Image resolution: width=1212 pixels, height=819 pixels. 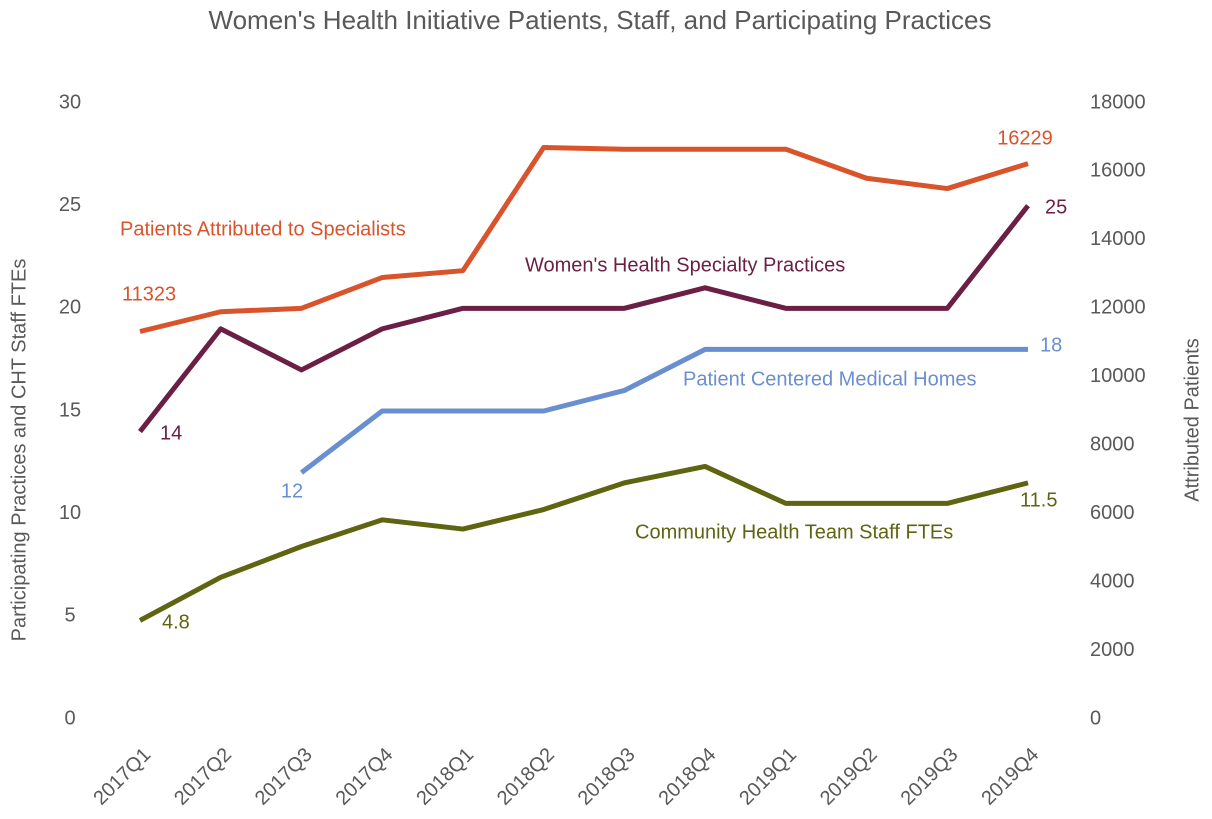 What do you see at coordinates (1112, 650) in the screenshot?
I see `y2-tick-label: 2000` at bounding box center [1112, 650].